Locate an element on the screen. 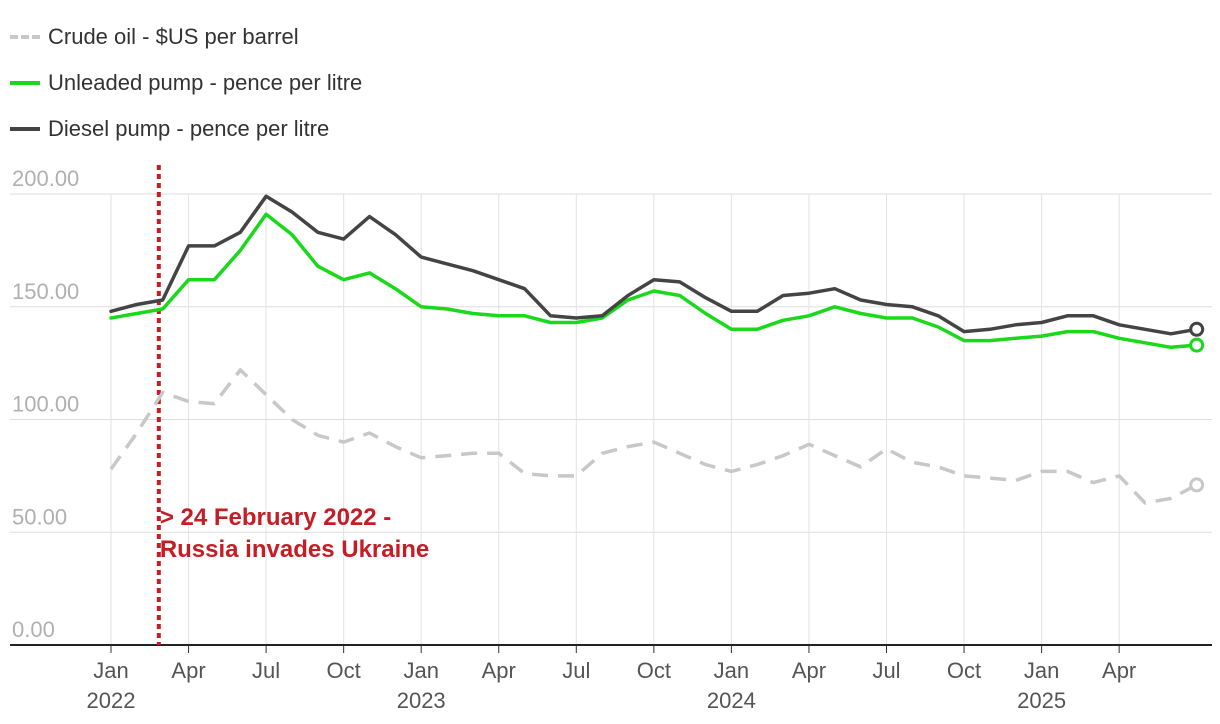 The width and height of the screenshot is (1220, 724). y-tick-label: 100.00 is located at coordinates (45, 404).